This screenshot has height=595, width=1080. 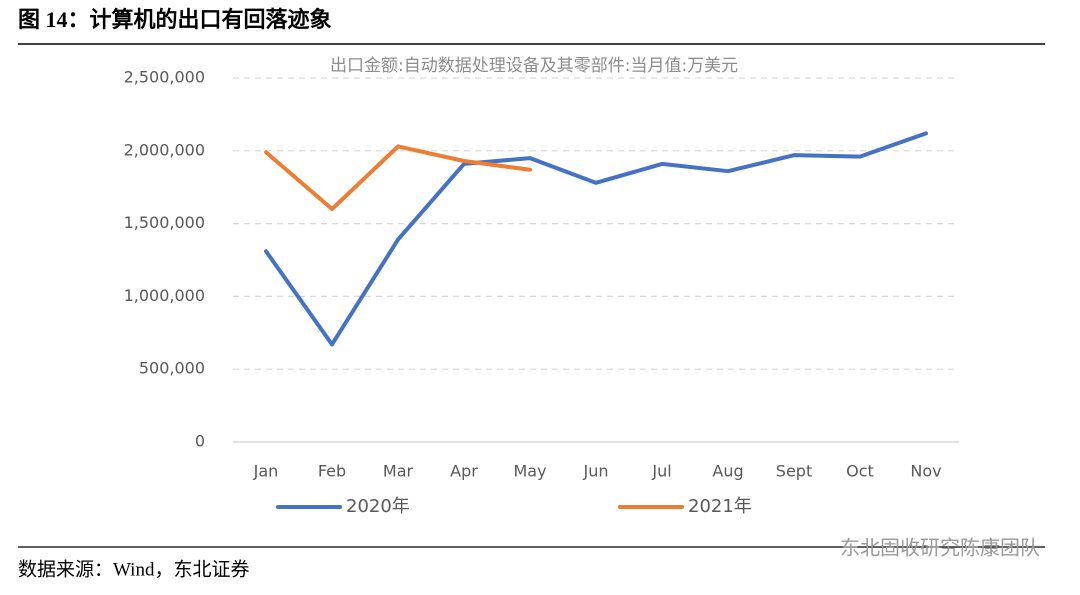 I want to click on x-tick-label: Mar, so click(x=398, y=471).